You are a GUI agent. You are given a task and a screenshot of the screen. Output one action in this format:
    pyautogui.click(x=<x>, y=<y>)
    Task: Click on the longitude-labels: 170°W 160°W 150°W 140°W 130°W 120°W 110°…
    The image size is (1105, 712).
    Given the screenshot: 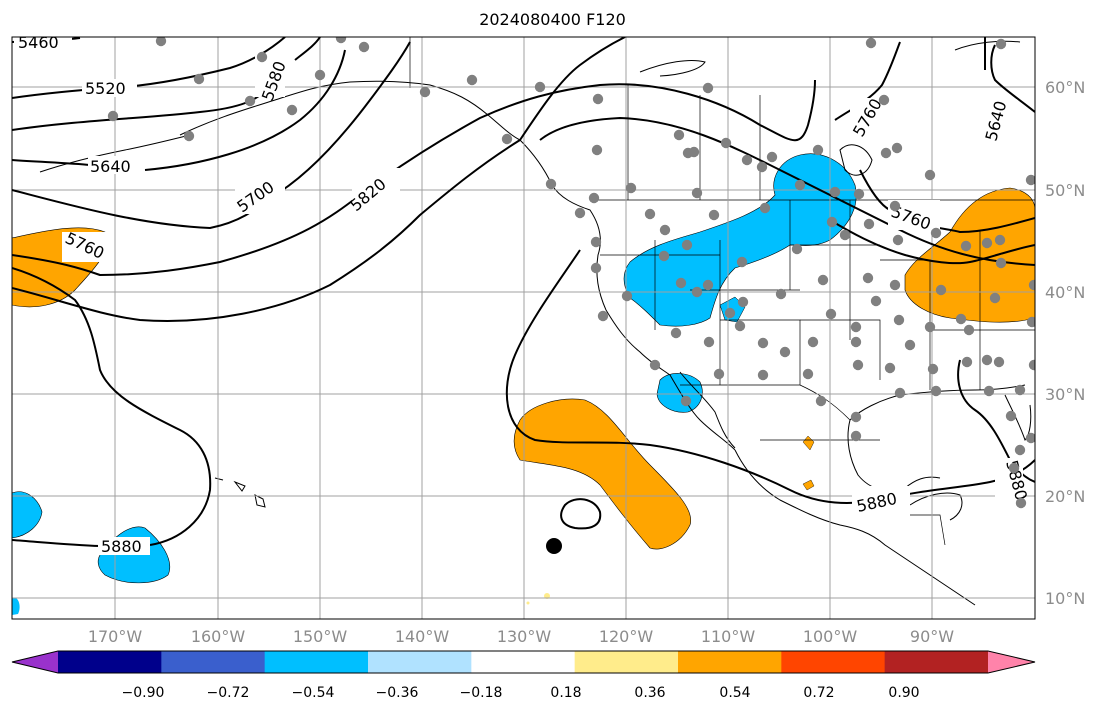 What is the action you would take?
    pyautogui.click(x=521, y=636)
    